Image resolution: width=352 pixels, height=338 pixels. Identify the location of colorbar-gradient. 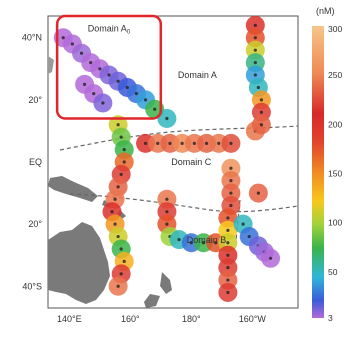
(318, 172).